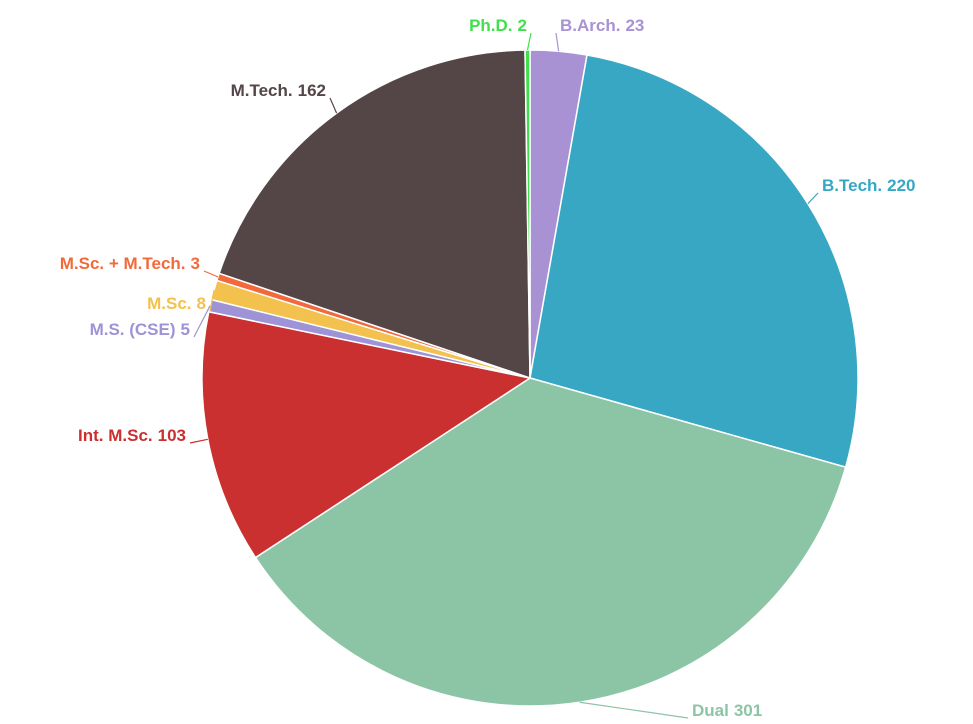 This screenshot has height=724, width=973. What do you see at coordinates (490, 25) in the screenshot?
I see `category-label: Ph.D.` at bounding box center [490, 25].